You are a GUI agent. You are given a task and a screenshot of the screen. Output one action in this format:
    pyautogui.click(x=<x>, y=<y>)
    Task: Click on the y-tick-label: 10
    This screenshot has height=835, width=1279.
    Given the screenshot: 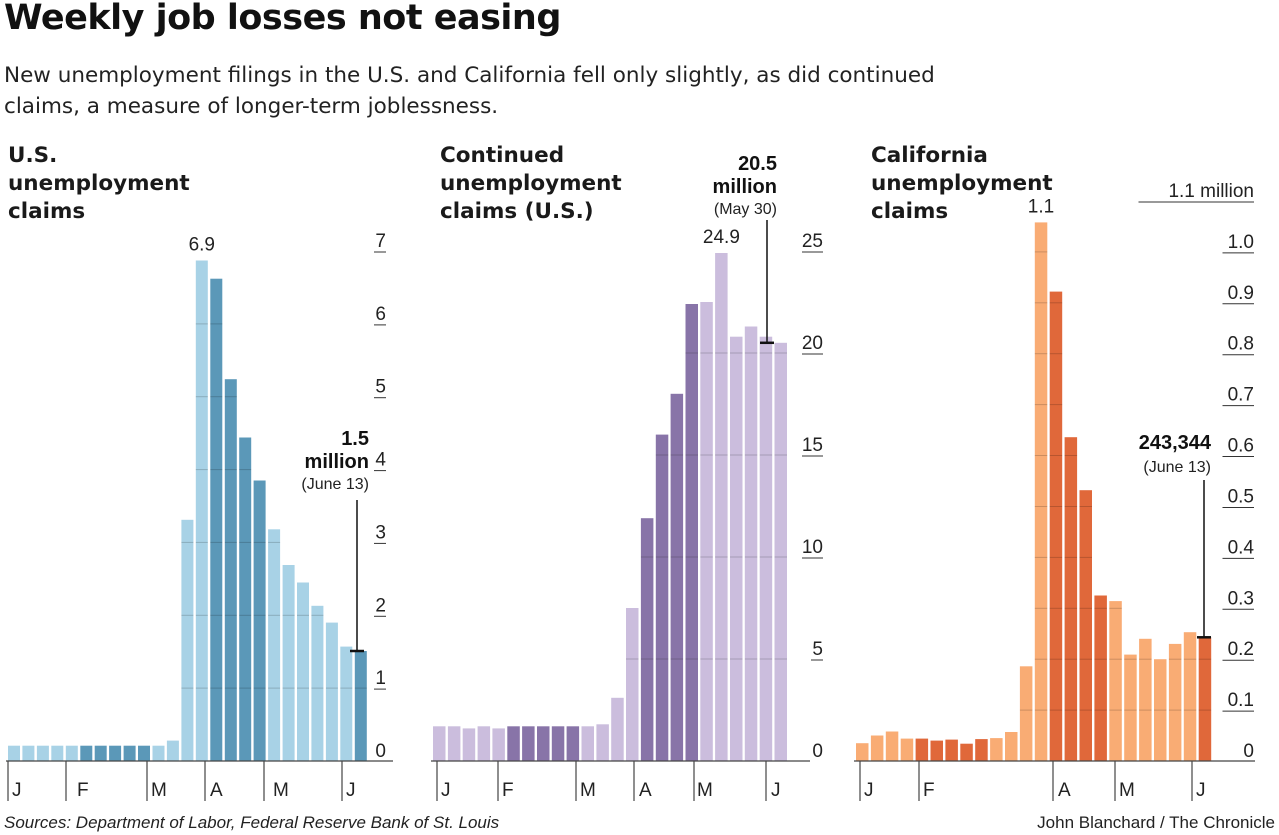 What is the action you would take?
    pyautogui.click(x=812, y=547)
    